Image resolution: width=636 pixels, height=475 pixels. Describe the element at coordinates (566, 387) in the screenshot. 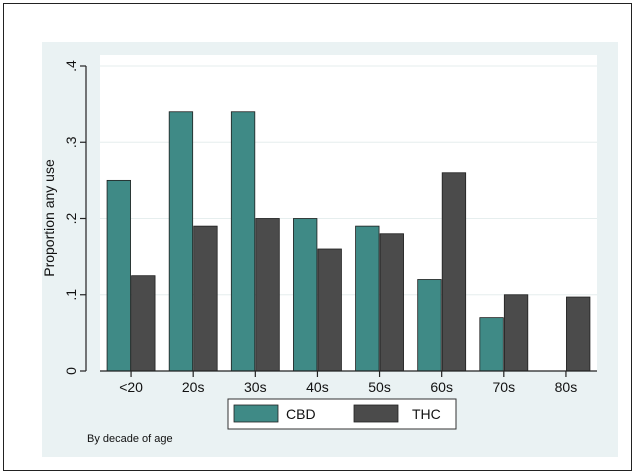

I see `x-tick-label: 80s` at that location.